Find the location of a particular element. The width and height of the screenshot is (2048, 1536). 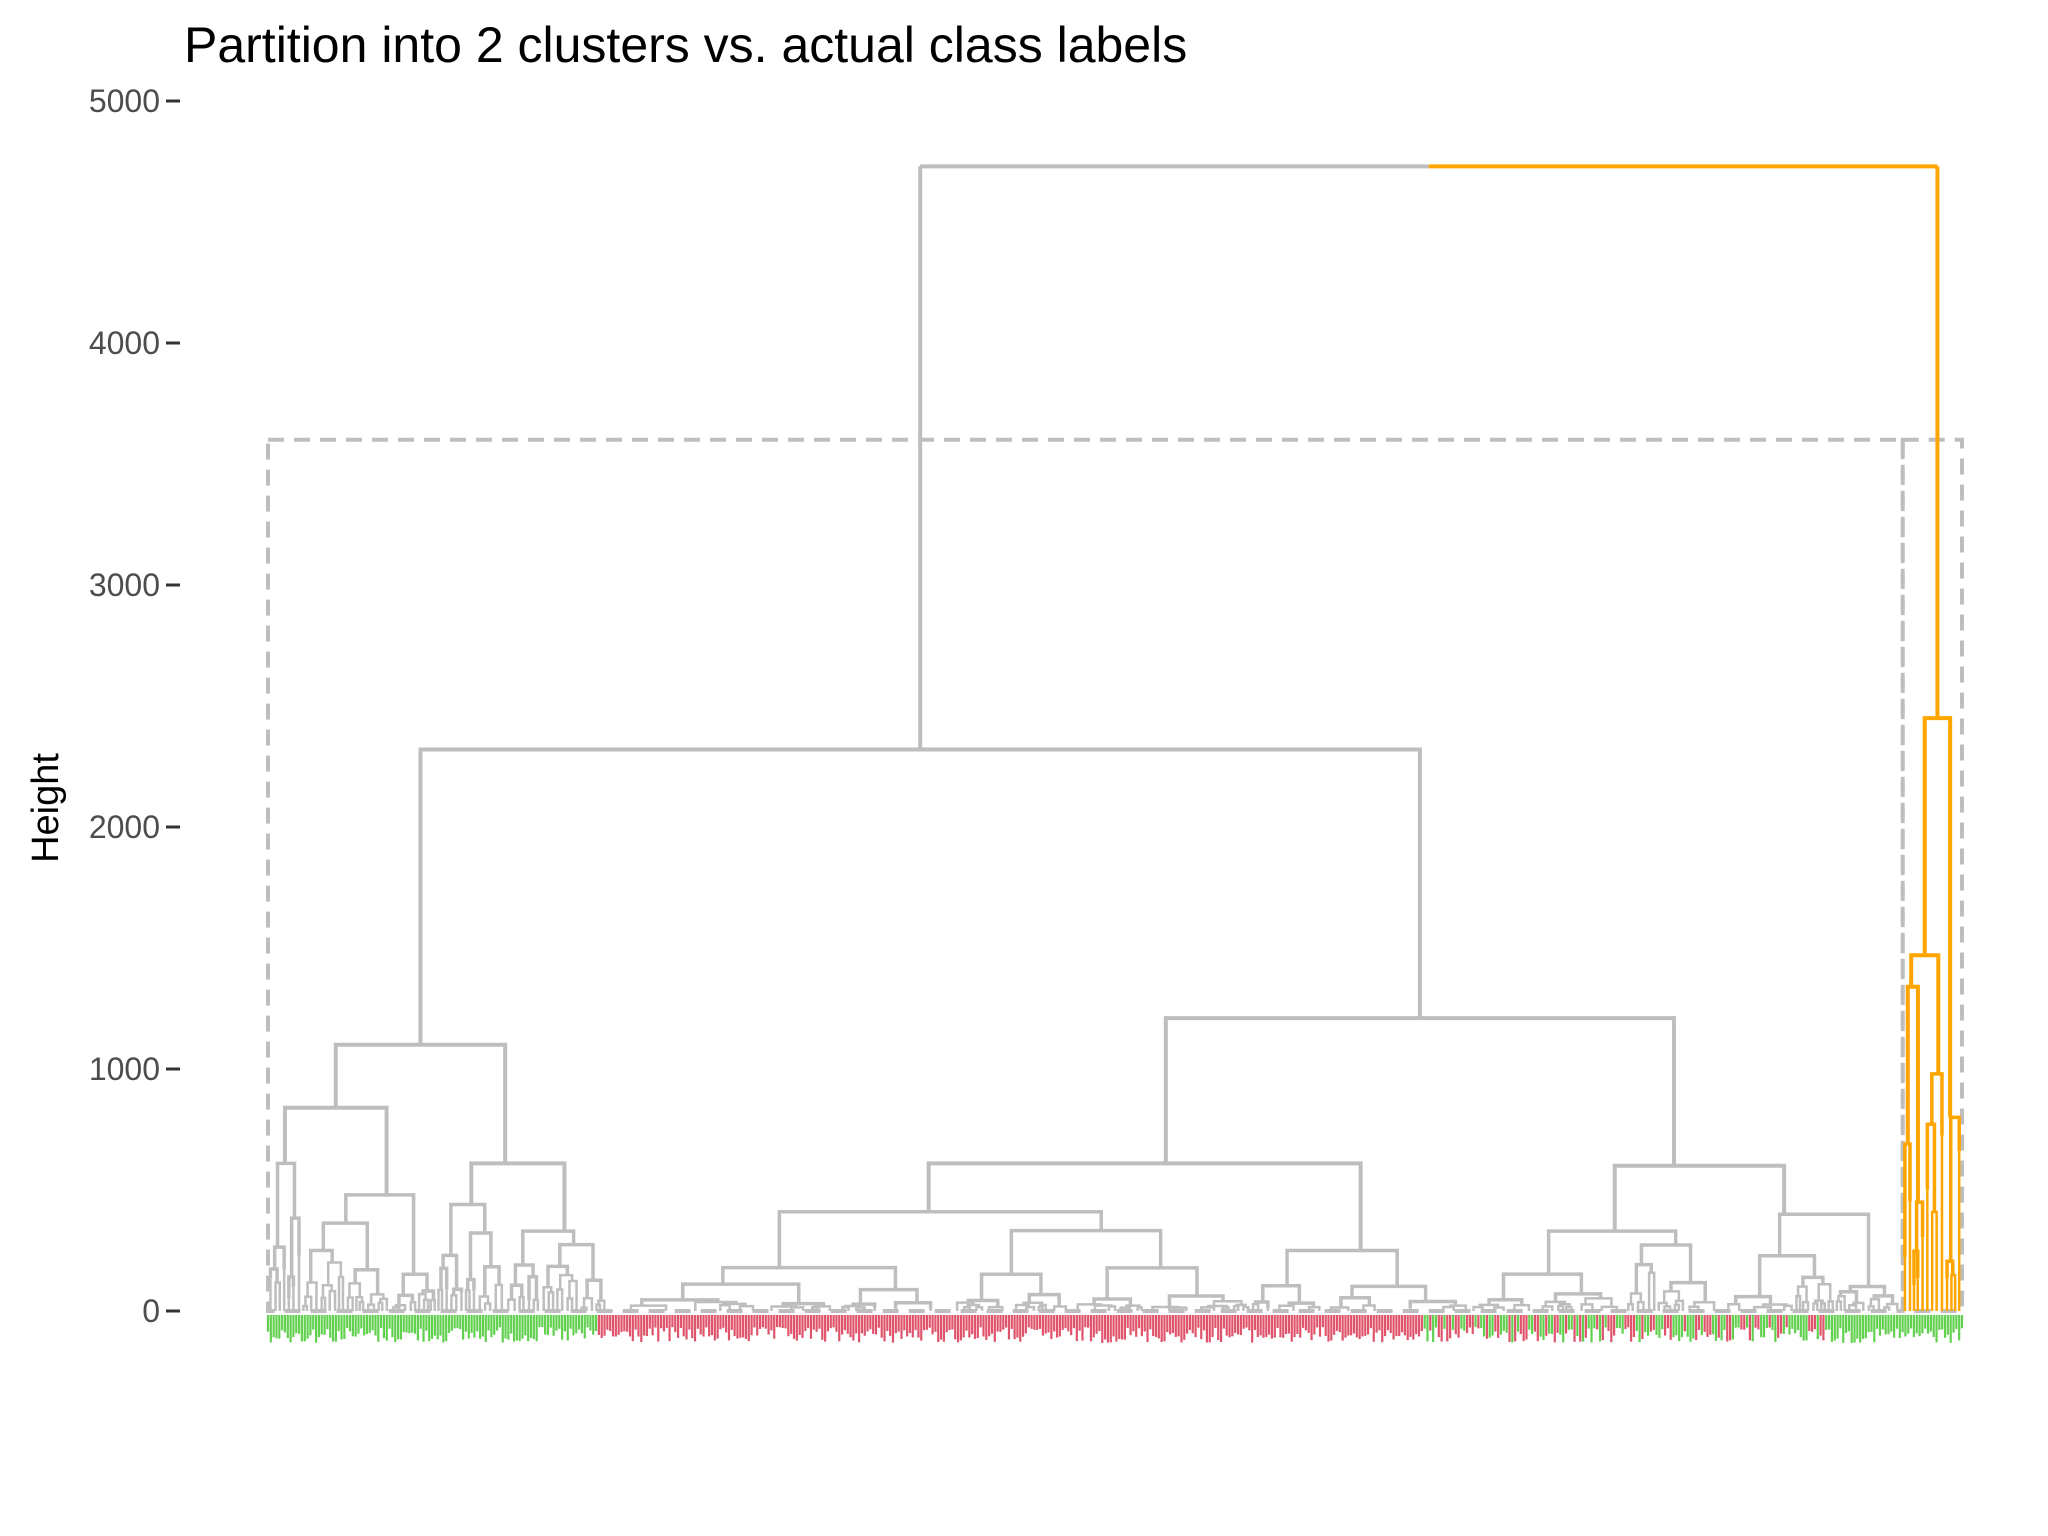

left-branch-merge is located at coordinates (420, 1103).